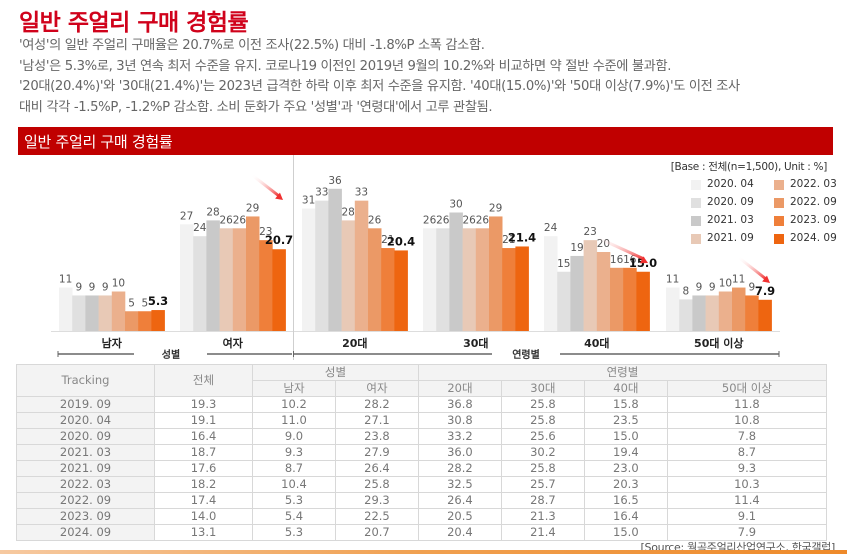  Describe the element at coordinates (542, 436) in the screenshot. I see `table-cell: 25.6` at that location.